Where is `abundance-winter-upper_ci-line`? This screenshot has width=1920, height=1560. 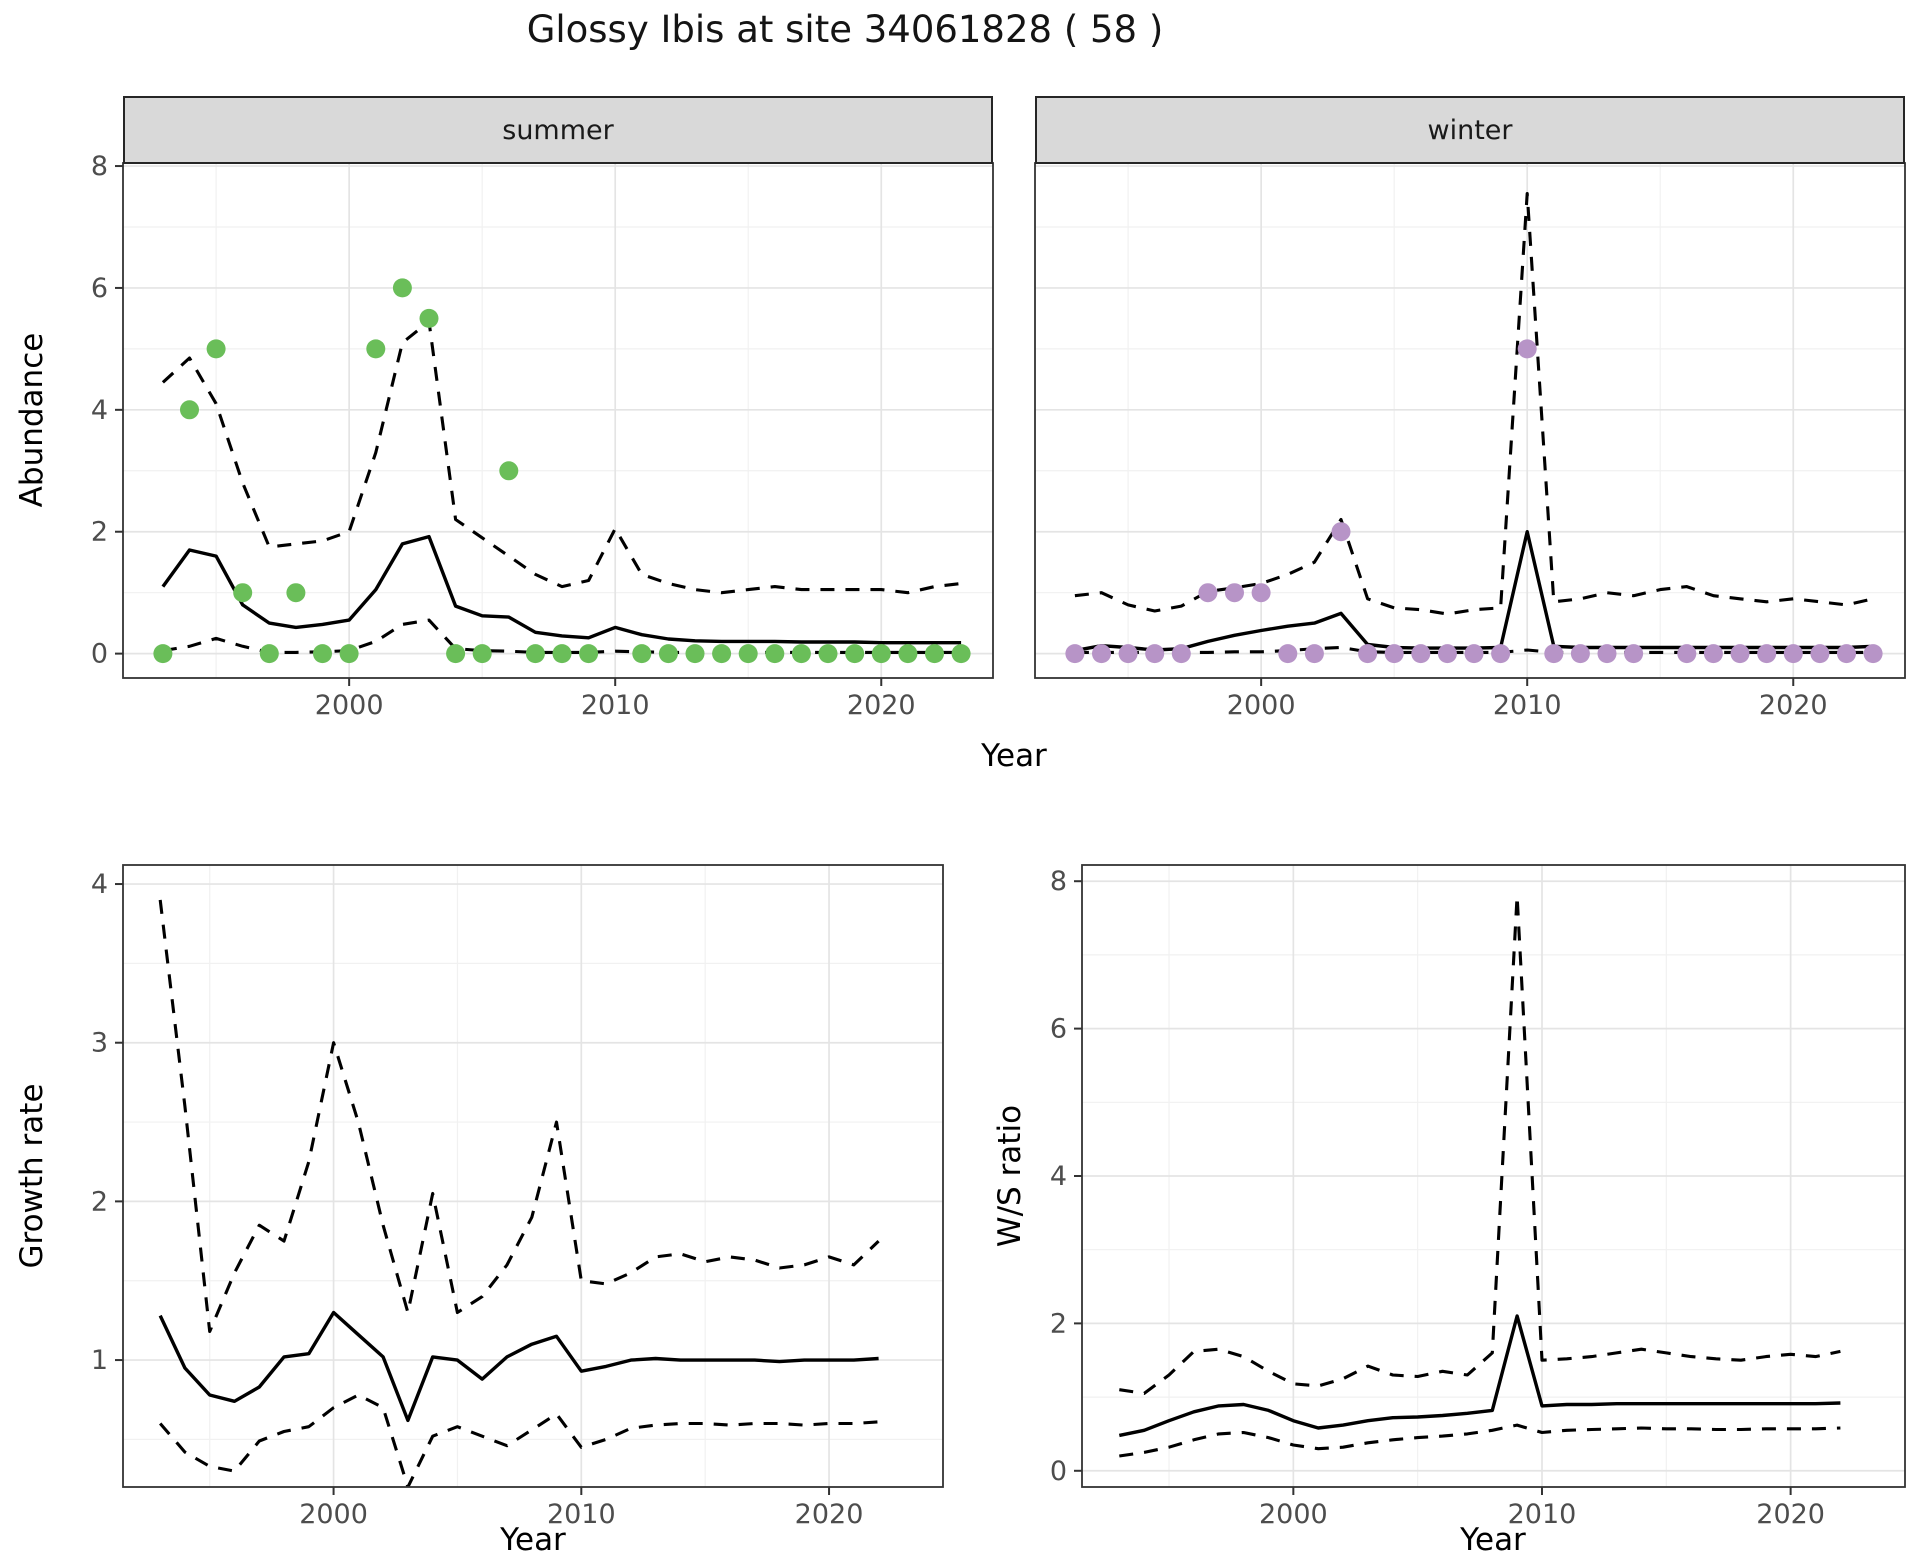
abundance-winter-upper_ci-line is located at coordinates (1474, 403).